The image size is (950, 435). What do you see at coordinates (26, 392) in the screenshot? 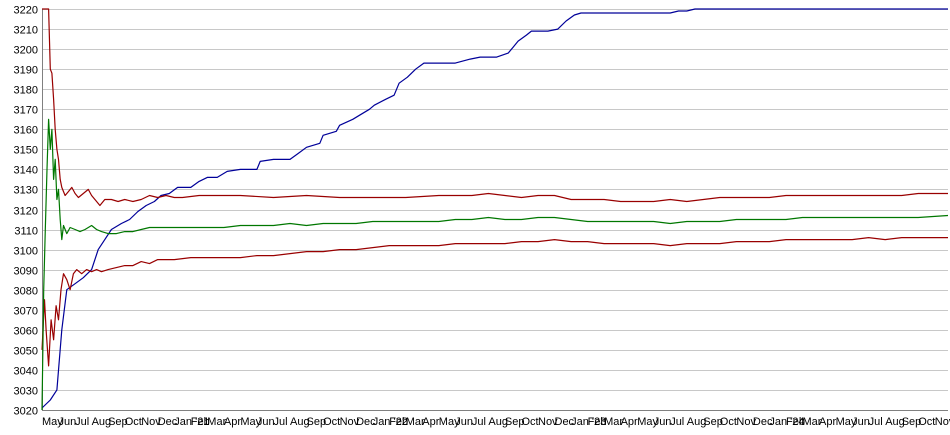
I see `y-tick-label-3030: 3030` at bounding box center [26, 392].